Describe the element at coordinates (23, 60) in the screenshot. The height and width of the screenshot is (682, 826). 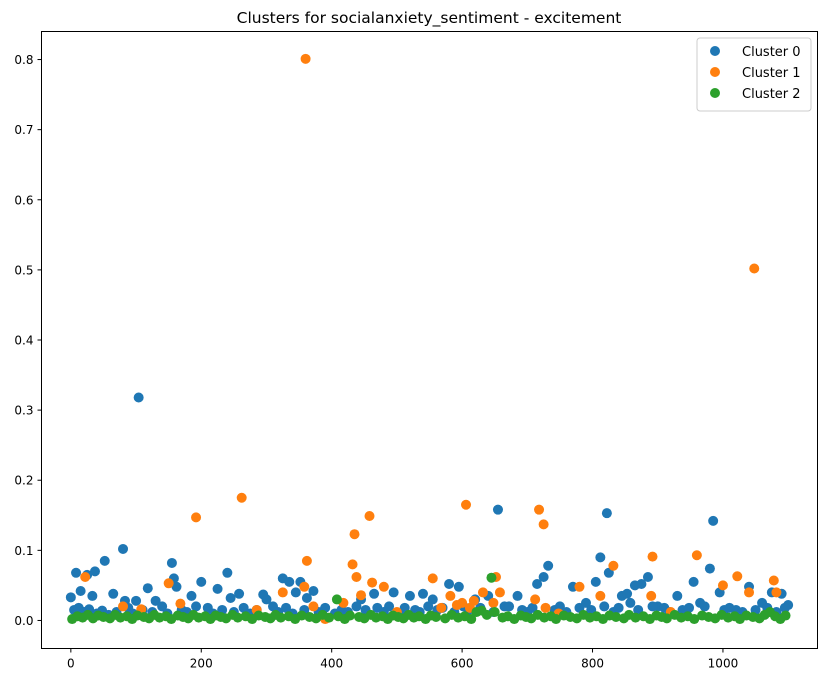
I see `y-tick-label: 0.8` at that location.